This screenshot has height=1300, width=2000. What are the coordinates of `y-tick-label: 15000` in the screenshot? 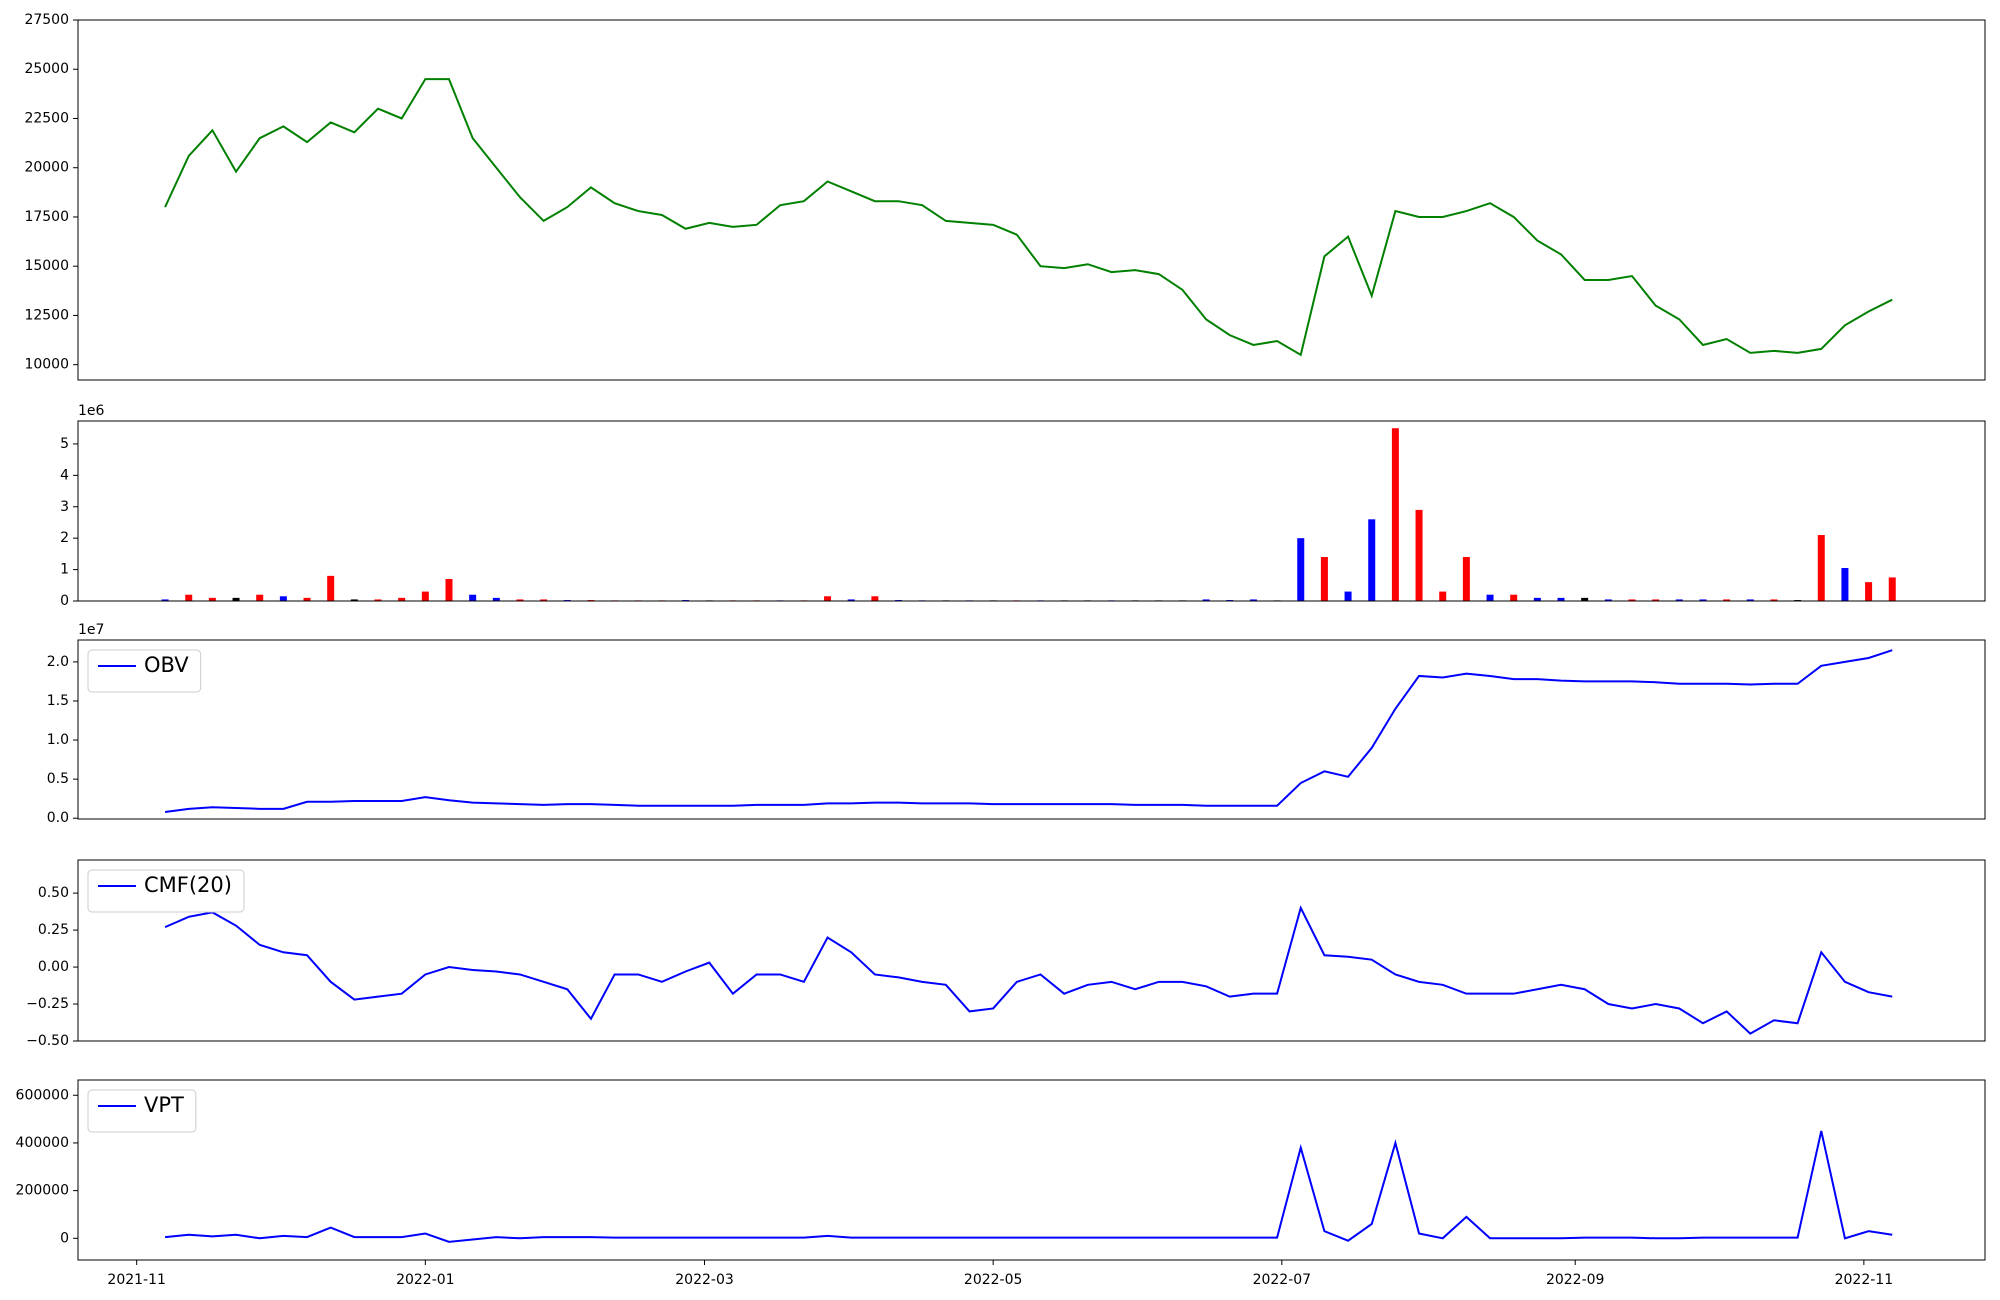 It's located at (46, 266).